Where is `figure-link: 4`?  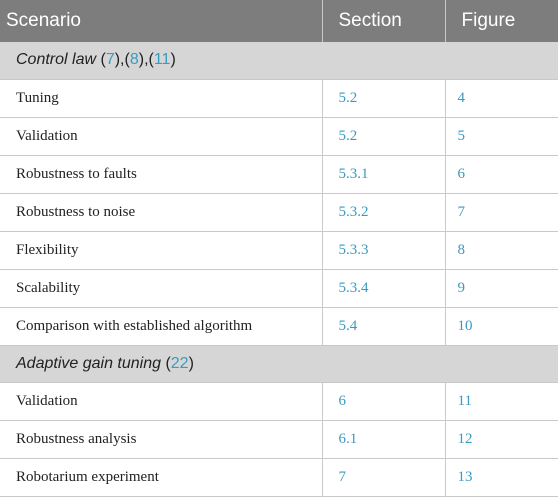 figure-link: 4 is located at coordinates (501, 98).